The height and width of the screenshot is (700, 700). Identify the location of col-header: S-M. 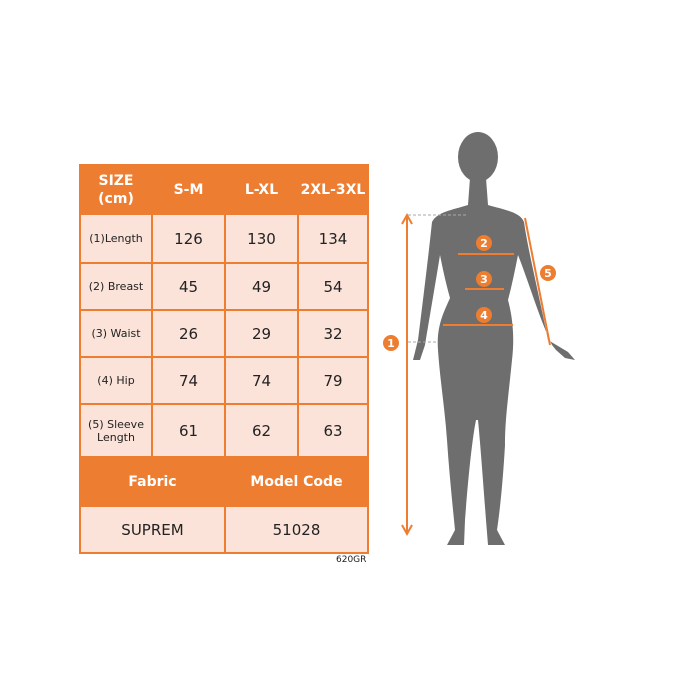
(188, 189).